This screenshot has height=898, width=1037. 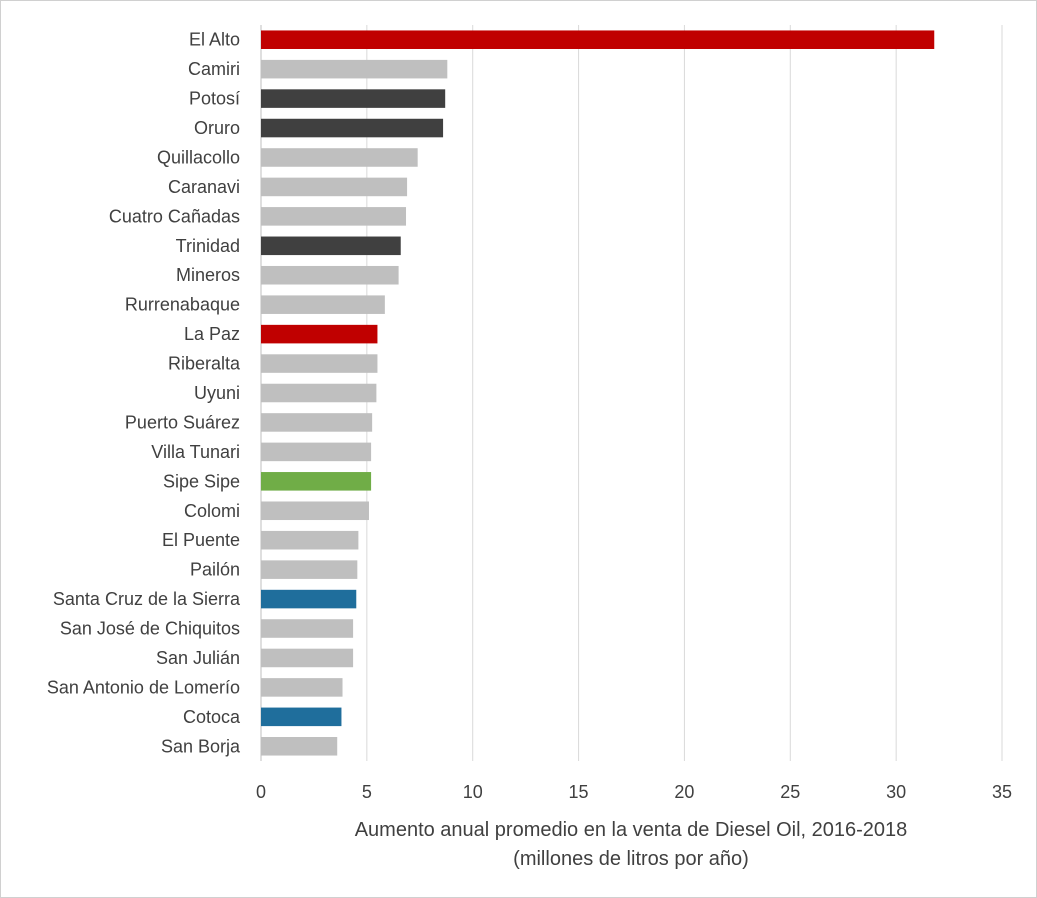 What do you see at coordinates (214, 40) in the screenshot?
I see `category-label: El Alto` at bounding box center [214, 40].